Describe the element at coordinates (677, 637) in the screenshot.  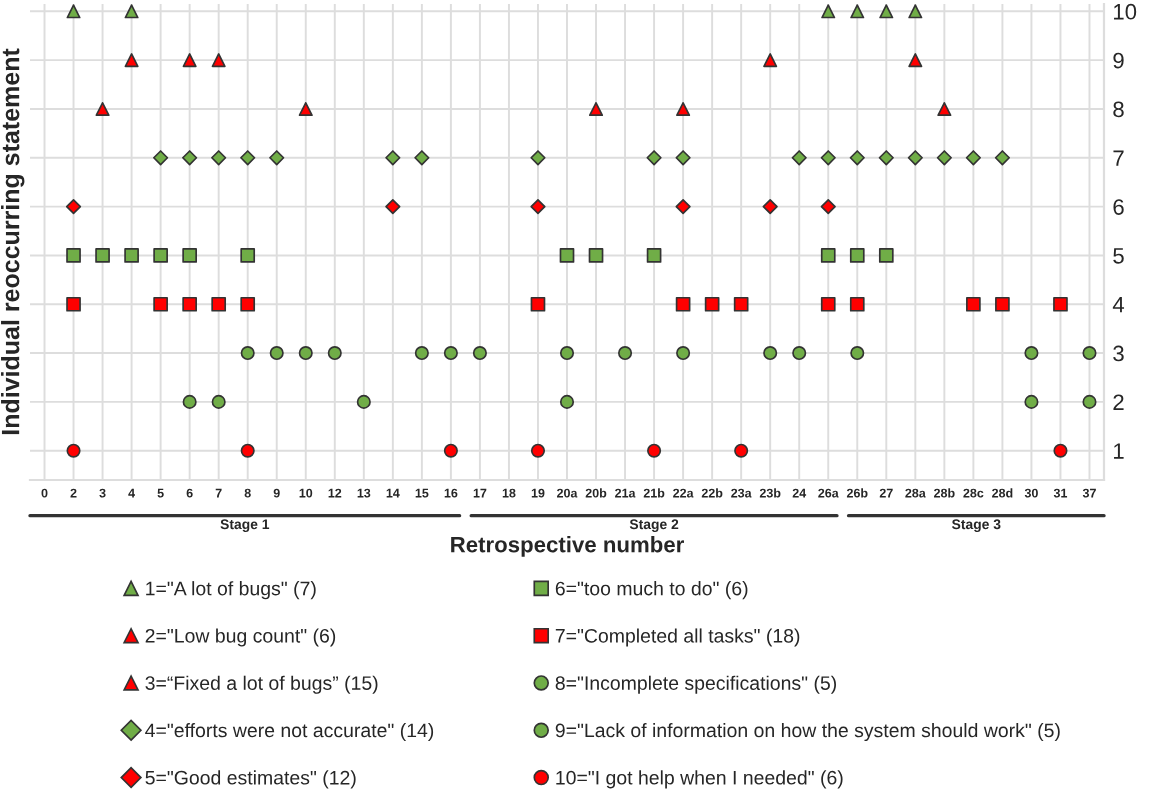
I see `legend-label: 7="Completed all tasks" (18)` at that location.